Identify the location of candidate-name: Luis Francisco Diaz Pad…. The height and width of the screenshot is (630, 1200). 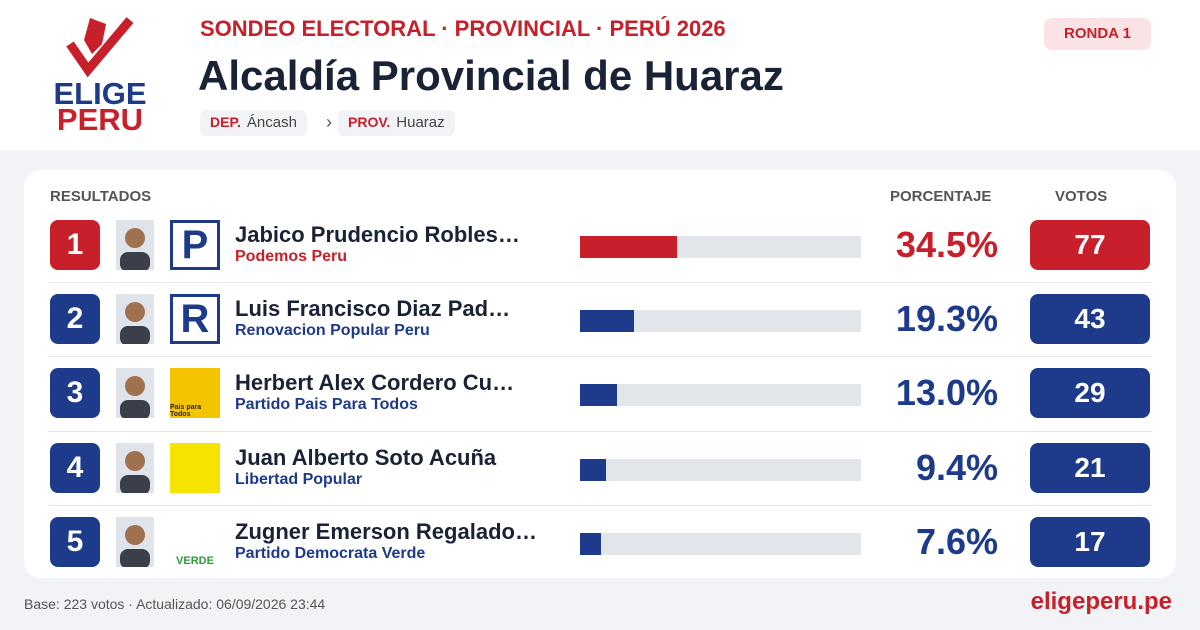
(373, 309).